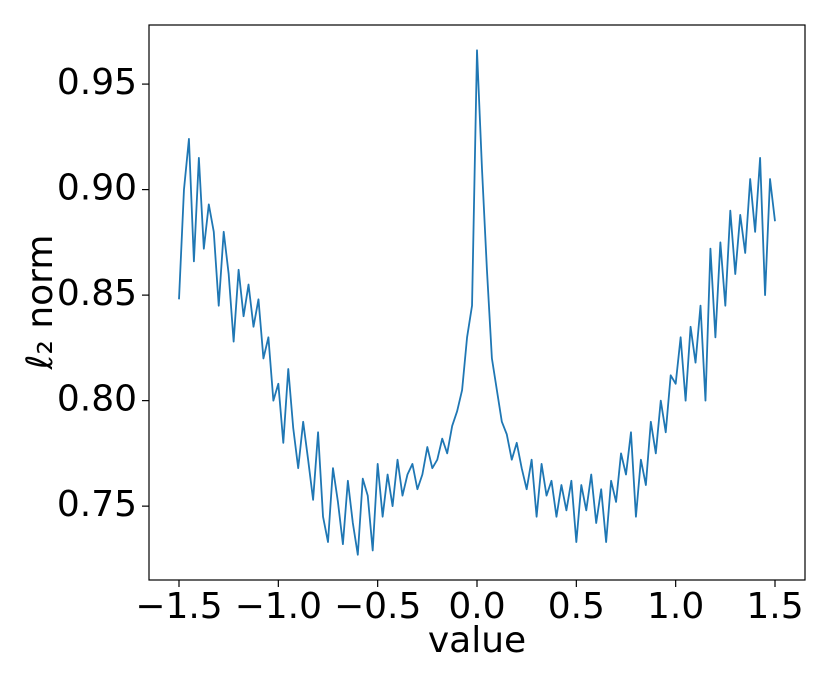 Image resolution: width=830 pixels, height=692 pixels. What do you see at coordinates (178, 606) in the screenshot?
I see `x-tick-label: −1.5` at bounding box center [178, 606].